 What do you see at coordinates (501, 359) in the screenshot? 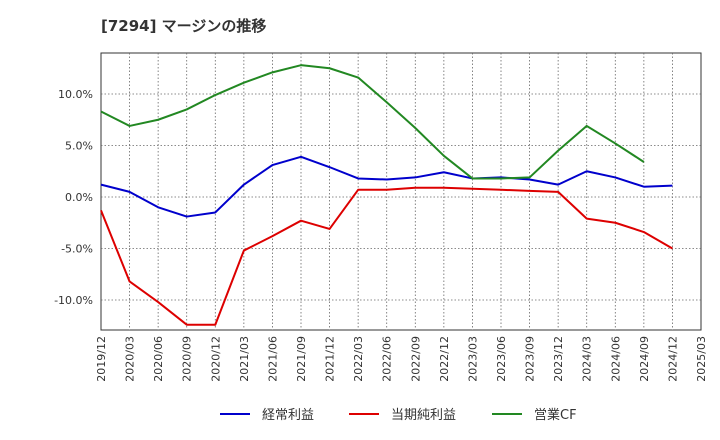
I see `x-tick-label: 2023/06` at bounding box center [501, 359].